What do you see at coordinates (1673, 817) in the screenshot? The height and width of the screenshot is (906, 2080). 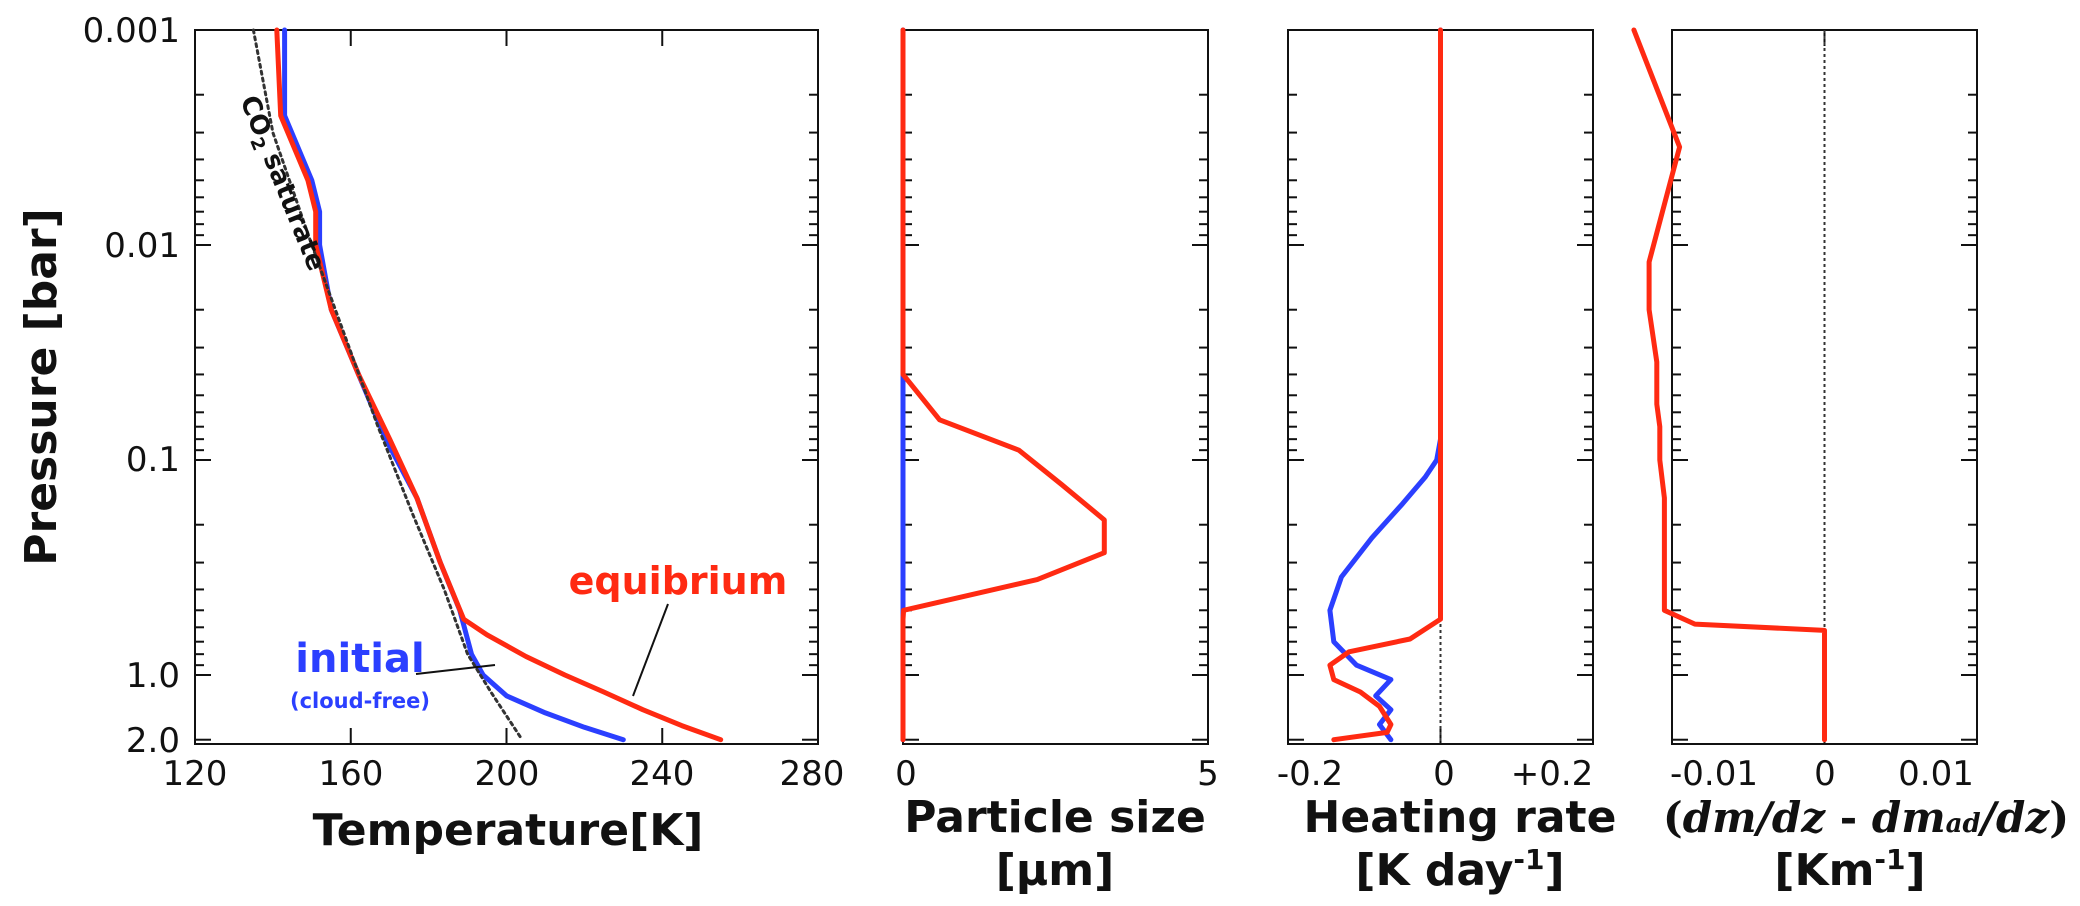 I see `x-axis-title-part: (` at bounding box center [1673, 817].